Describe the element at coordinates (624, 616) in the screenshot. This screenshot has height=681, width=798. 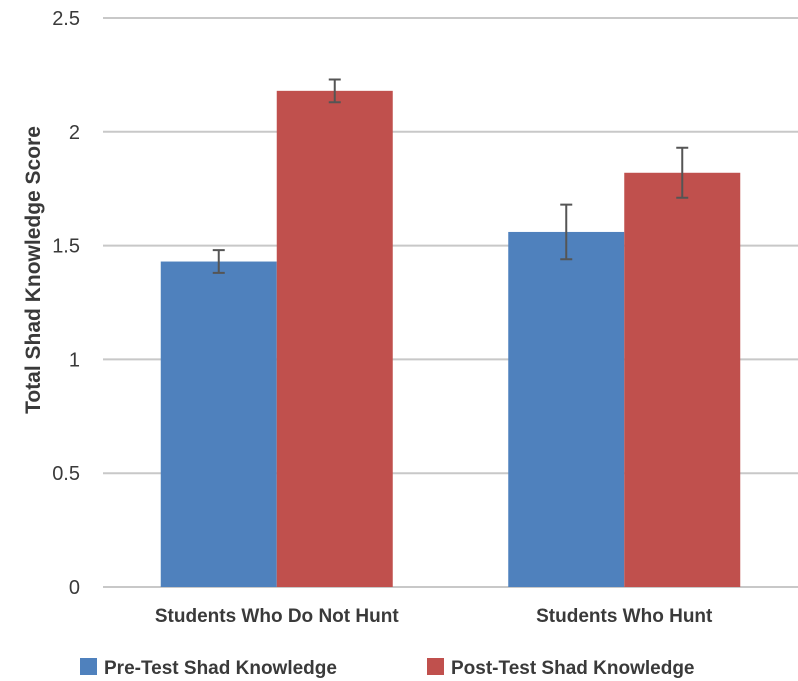
I see `x-category-label: Students Who Hunt` at that location.